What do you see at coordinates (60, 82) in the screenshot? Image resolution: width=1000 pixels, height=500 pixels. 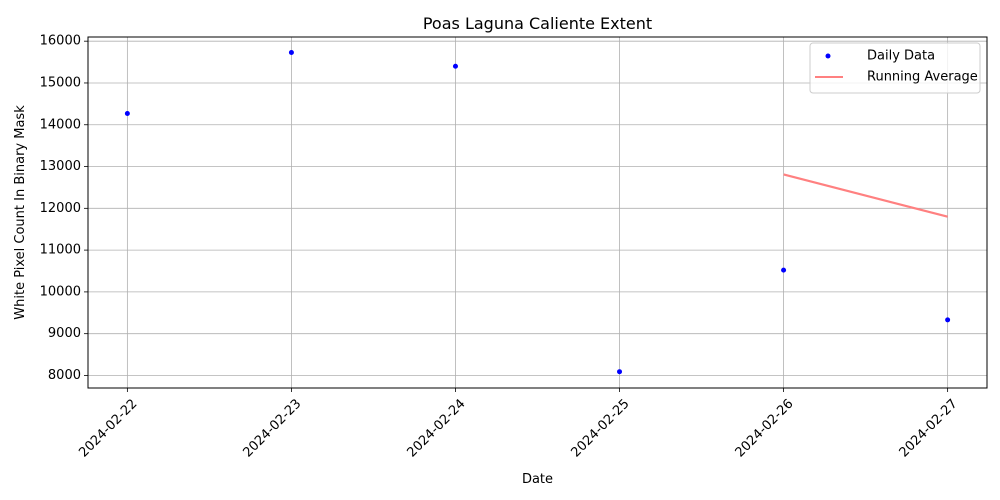 I see `y-tick-label: 15000` at bounding box center [60, 82].